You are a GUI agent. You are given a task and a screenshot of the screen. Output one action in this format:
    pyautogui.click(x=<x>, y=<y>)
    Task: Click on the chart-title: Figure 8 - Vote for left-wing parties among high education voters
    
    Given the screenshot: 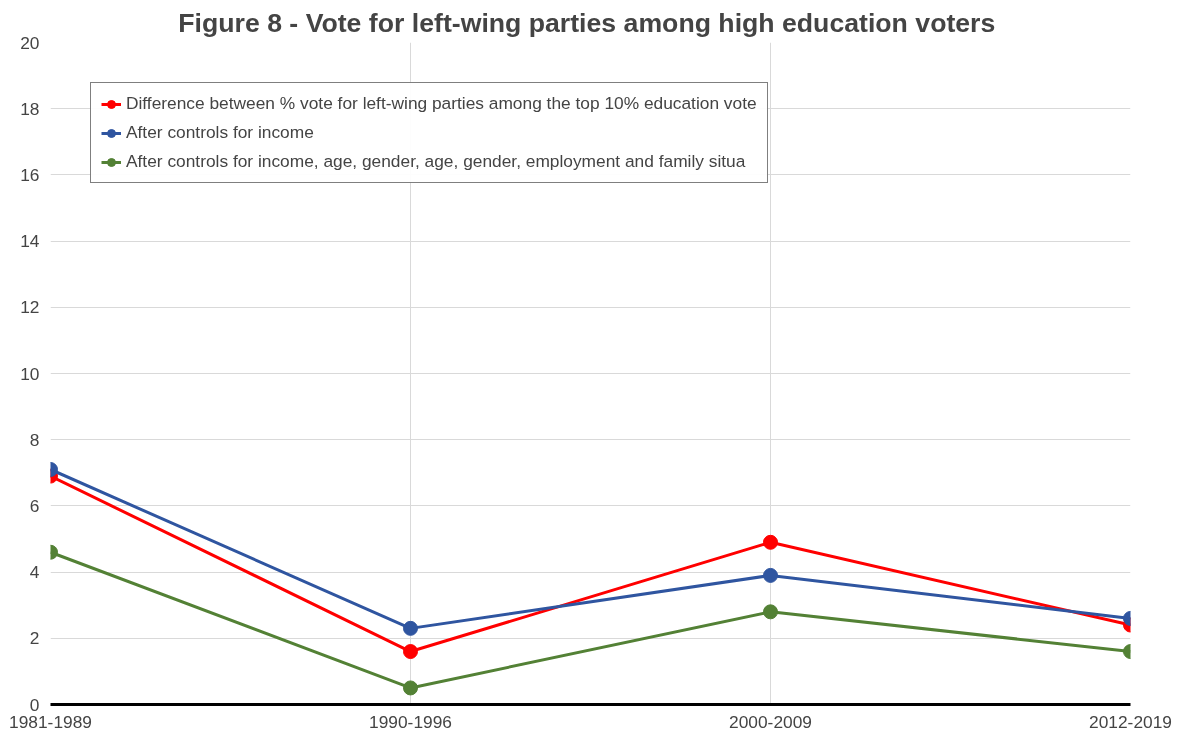 What is the action you would take?
    pyautogui.click(x=587, y=22)
    